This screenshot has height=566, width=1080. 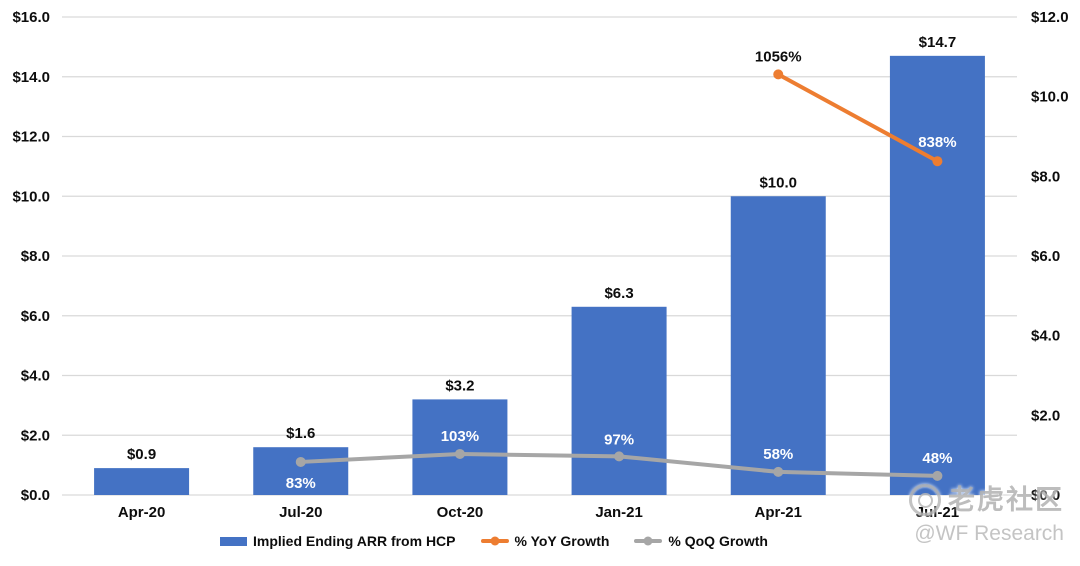 I want to click on right-axis-tick-label: $10.0, so click(x=1050, y=97).